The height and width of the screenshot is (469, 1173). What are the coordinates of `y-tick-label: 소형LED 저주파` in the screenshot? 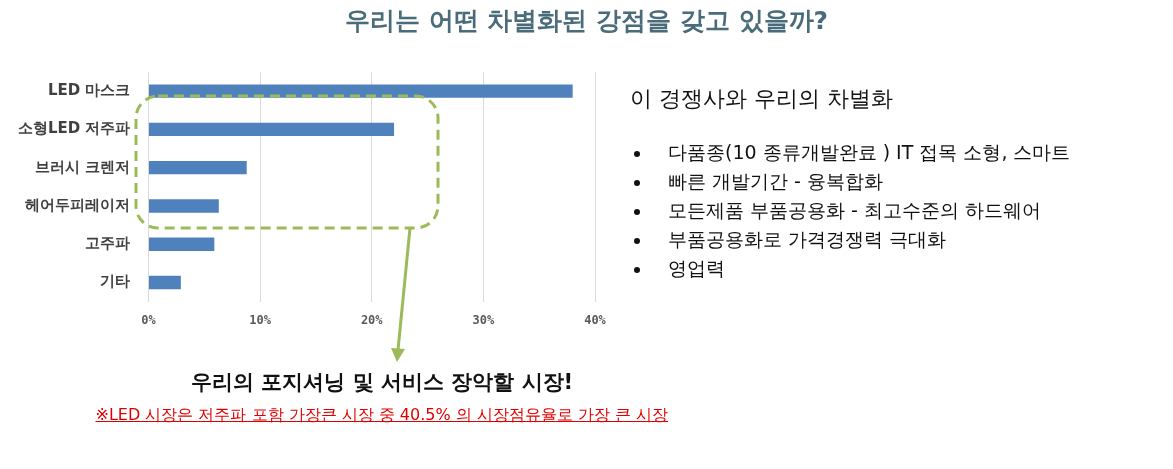 It's located at (74, 128).